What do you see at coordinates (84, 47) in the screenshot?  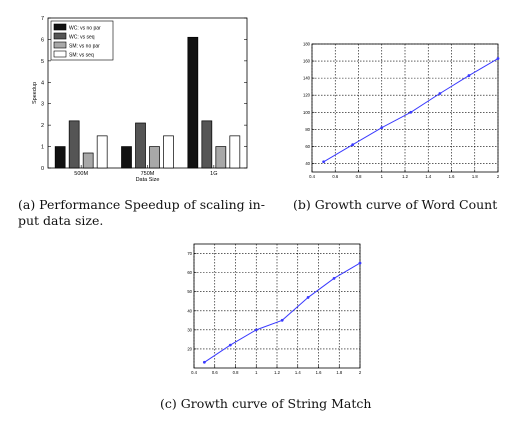 I see `legend-label: SM: vs no par` at bounding box center [84, 47].